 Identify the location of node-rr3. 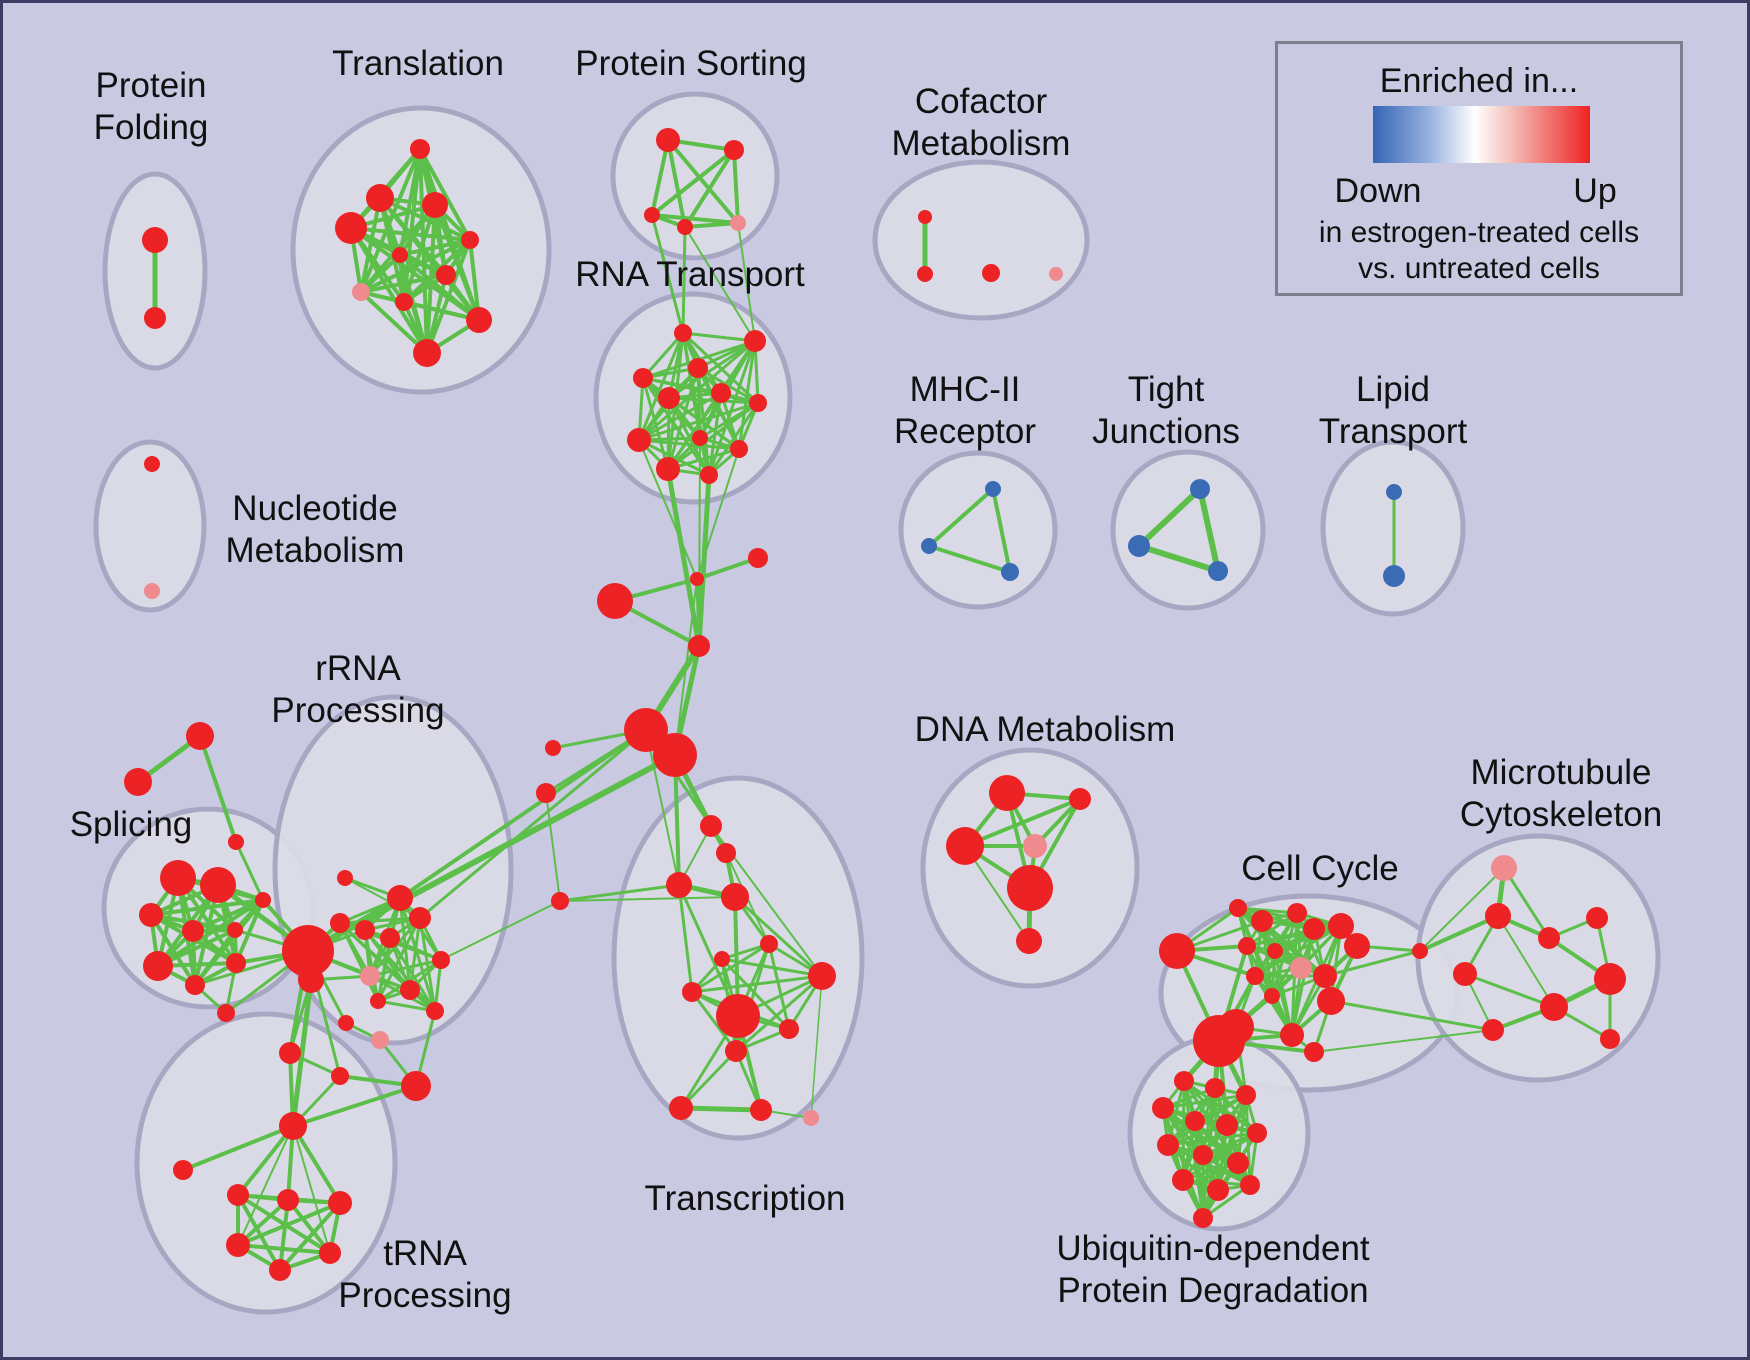
(340, 923).